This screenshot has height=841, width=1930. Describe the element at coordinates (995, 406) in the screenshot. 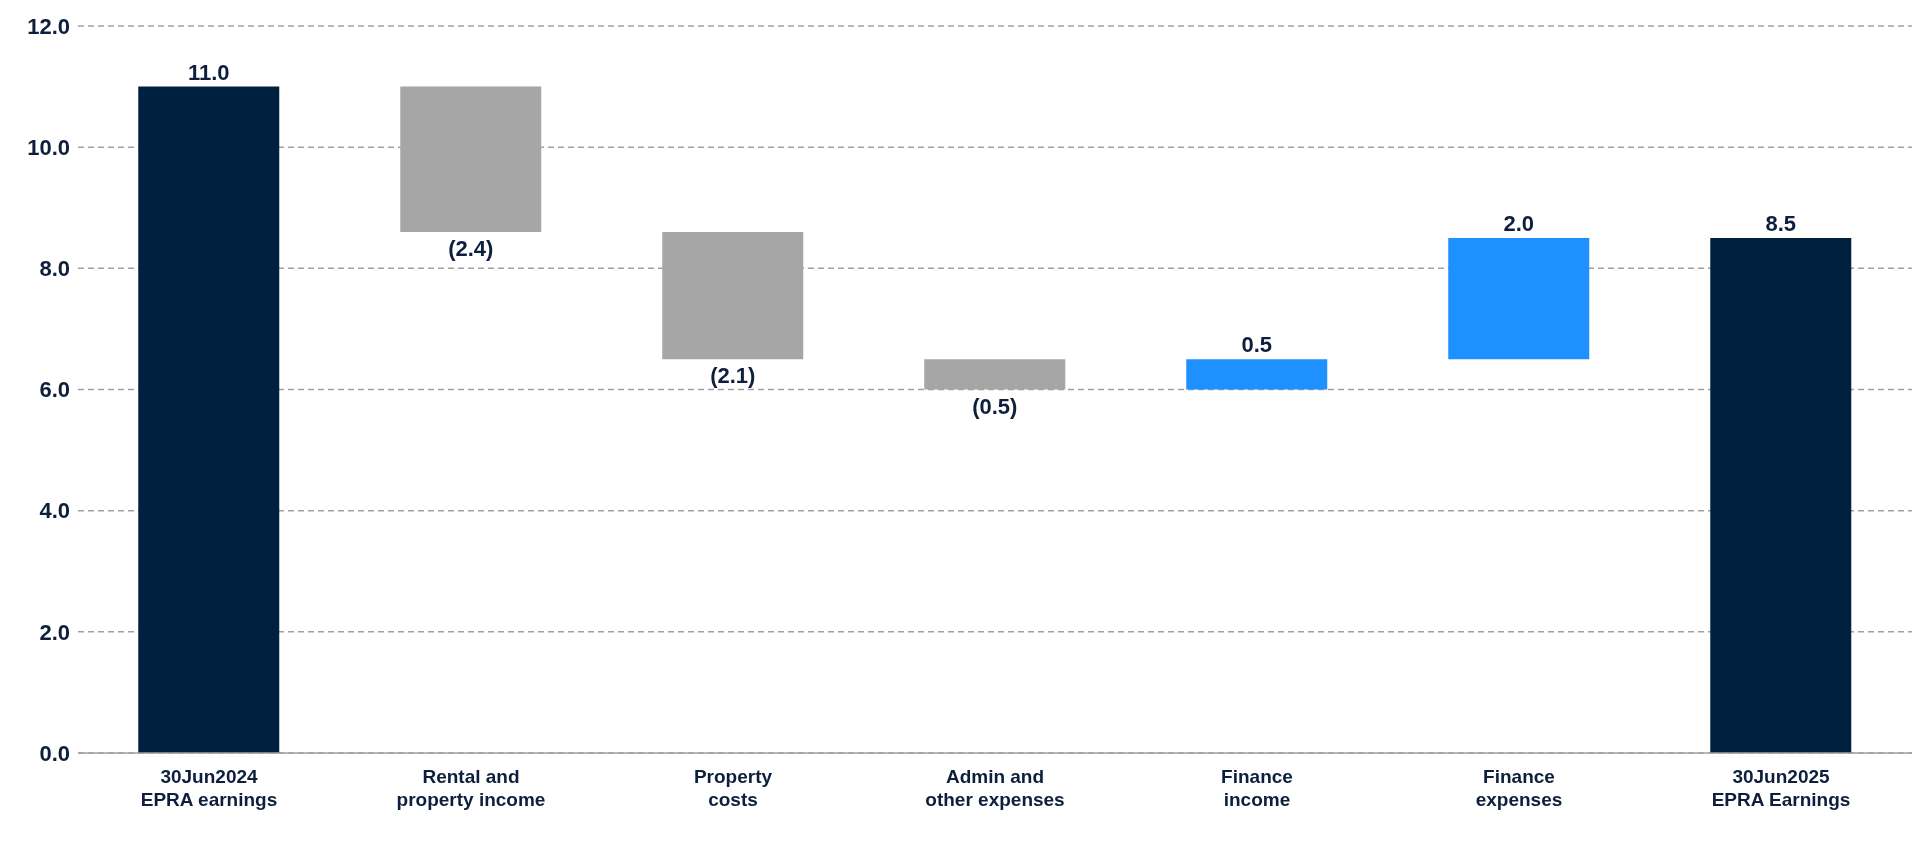

I see `data-label: (0.5)` at that location.